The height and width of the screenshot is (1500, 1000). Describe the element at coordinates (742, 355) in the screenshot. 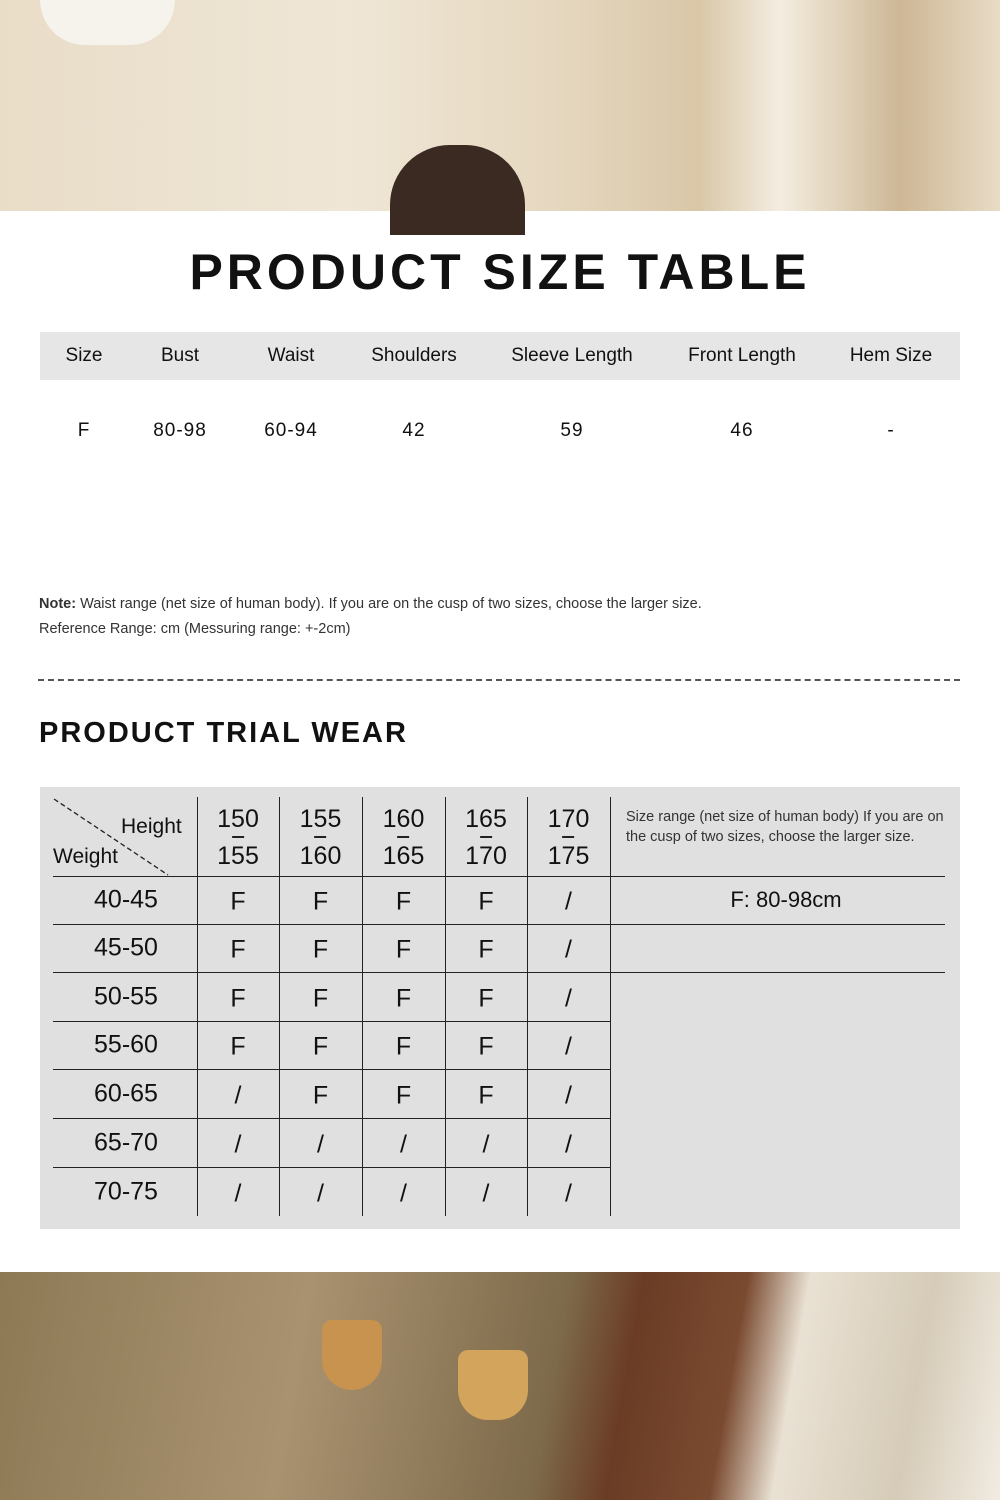

I see `column-header: Front Length` at that location.